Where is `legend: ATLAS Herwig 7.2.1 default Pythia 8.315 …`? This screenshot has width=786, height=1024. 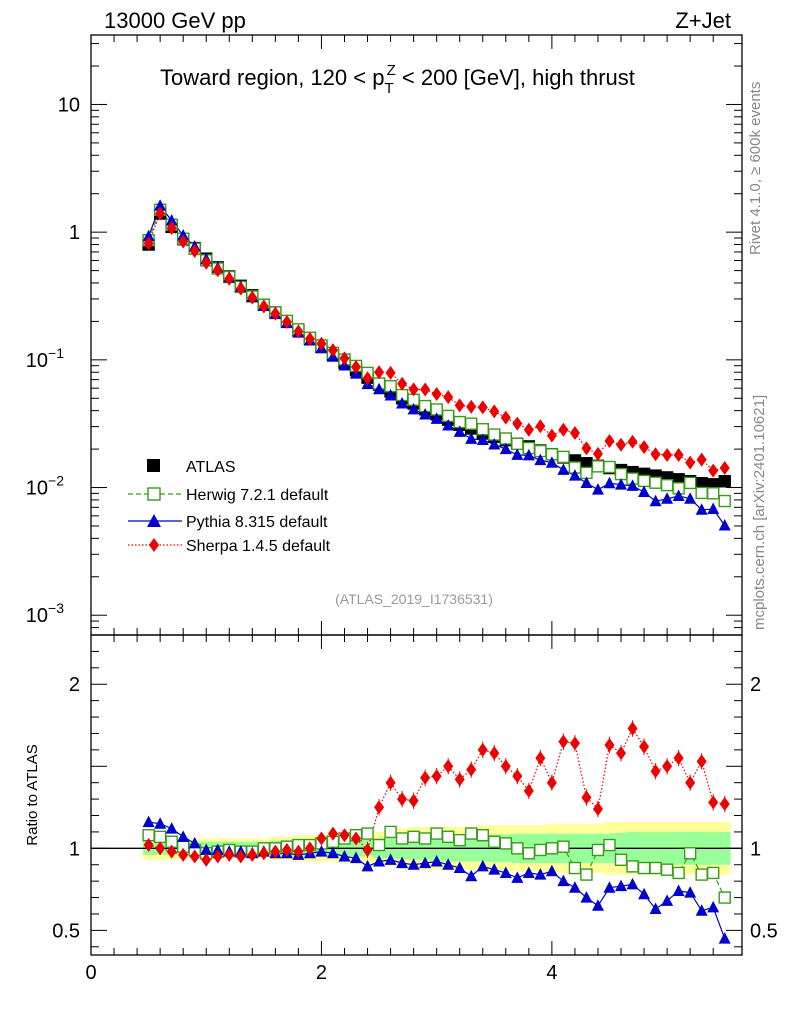
legend: ATLAS Herwig 7.2.1 default Pythia 8.315 … is located at coordinates (229, 507).